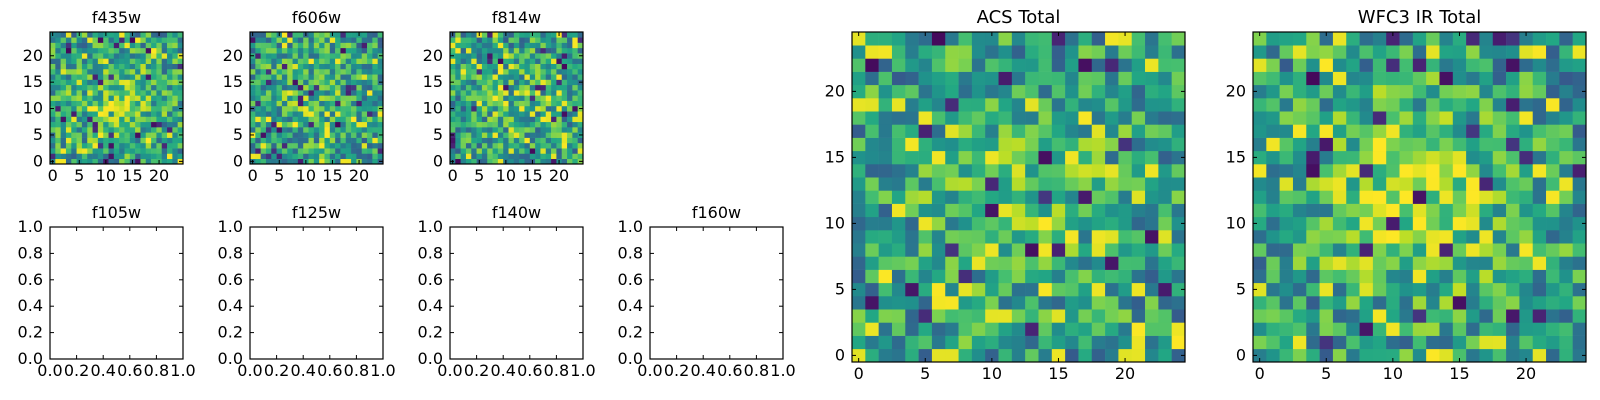 The width and height of the screenshot is (1600, 400). What do you see at coordinates (30, 305) in the screenshot?
I see `y-tick-label-4-3: 0.4` at bounding box center [30, 305].